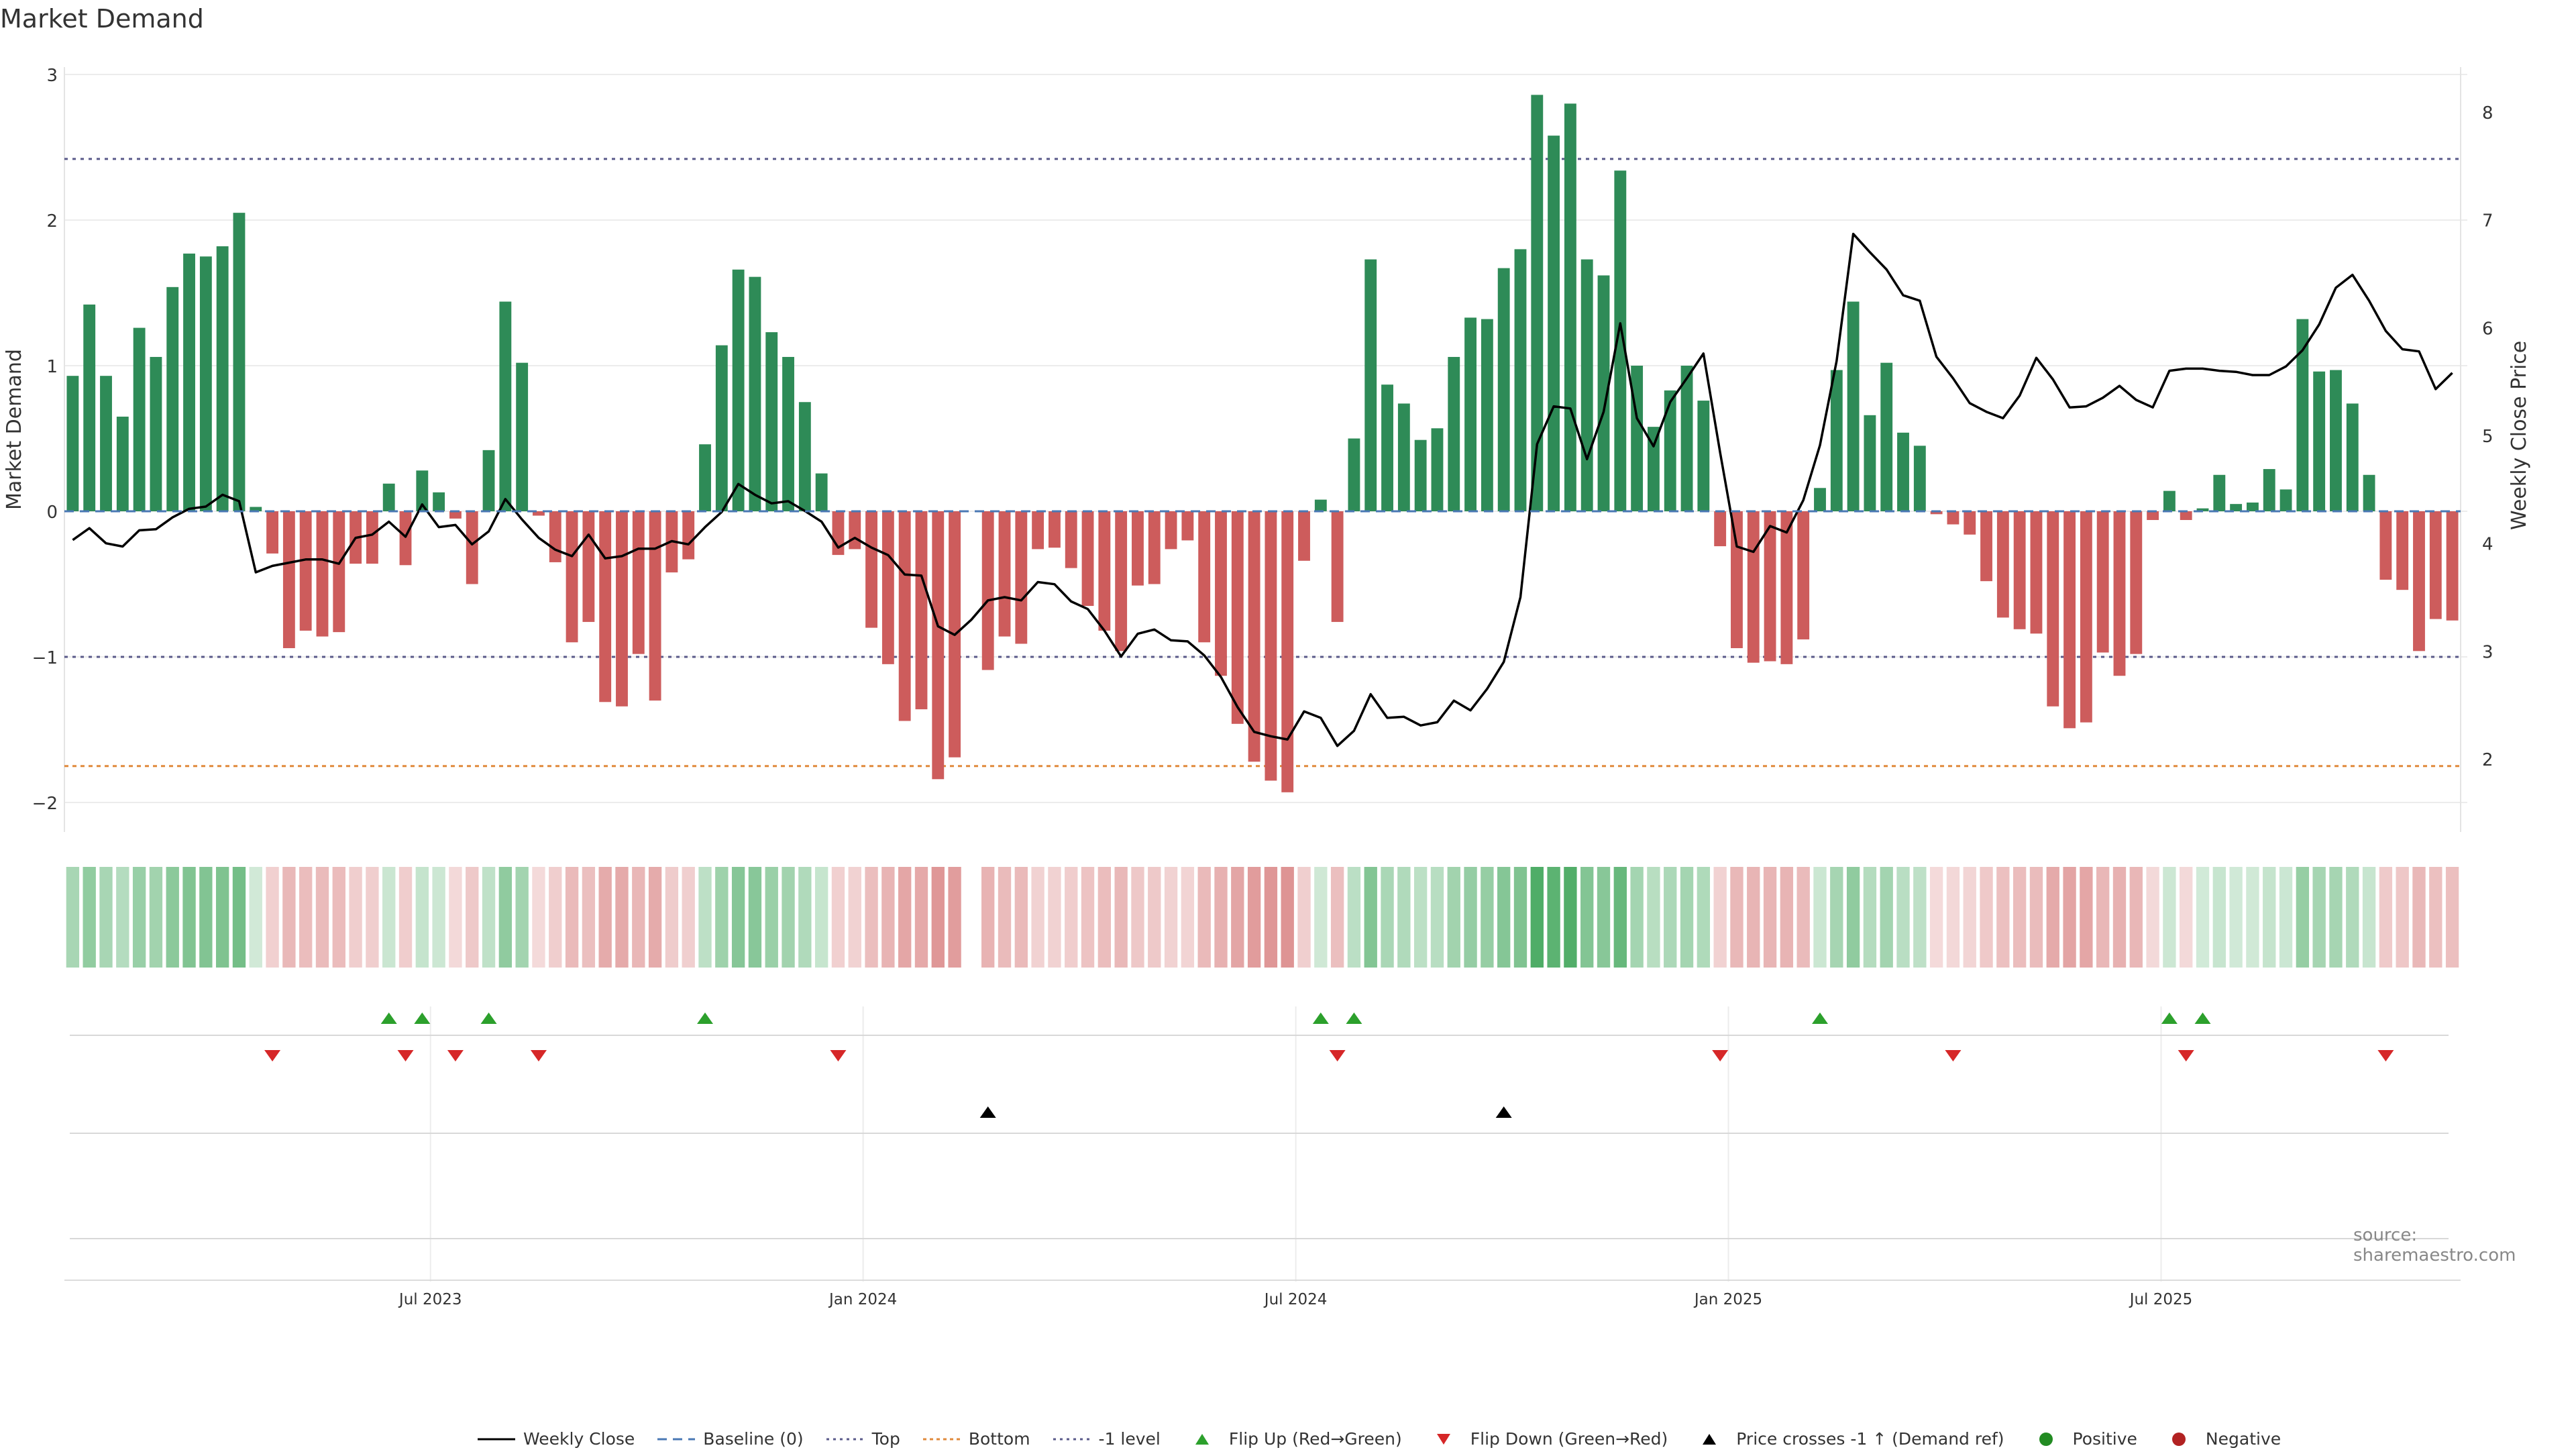 Image resolution: width=2576 pixels, height=1456 pixels. What do you see at coordinates (2487, 221) in the screenshot?
I see `y2-tick-label: 7` at bounding box center [2487, 221].